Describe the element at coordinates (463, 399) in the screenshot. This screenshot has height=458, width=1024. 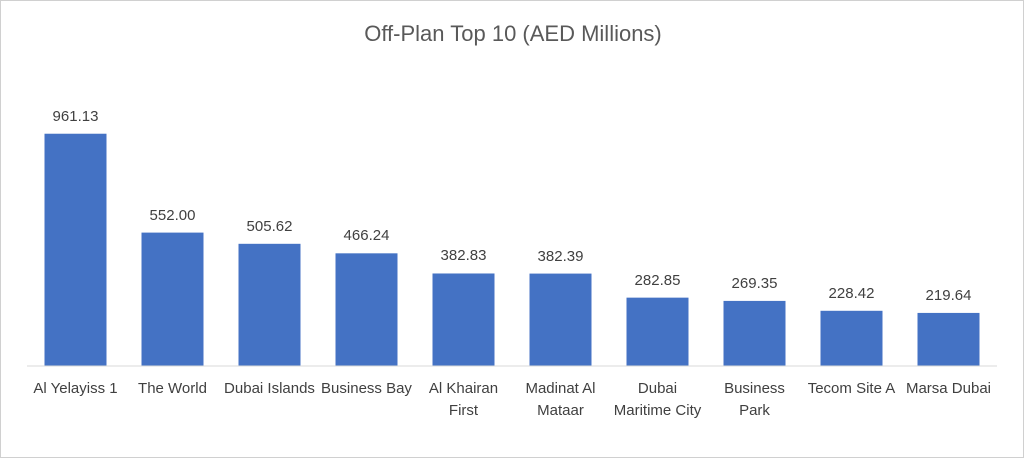
I see `x-tick-label: Al Khairan First` at that location.